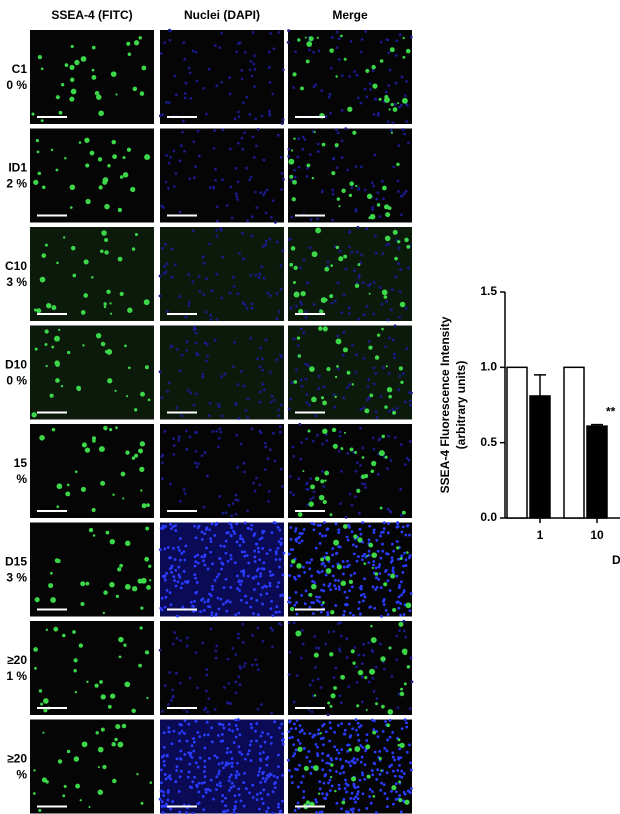  What do you see at coordinates (574, 442) in the screenshot?
I see `bar` at bounding box center [574, 442].